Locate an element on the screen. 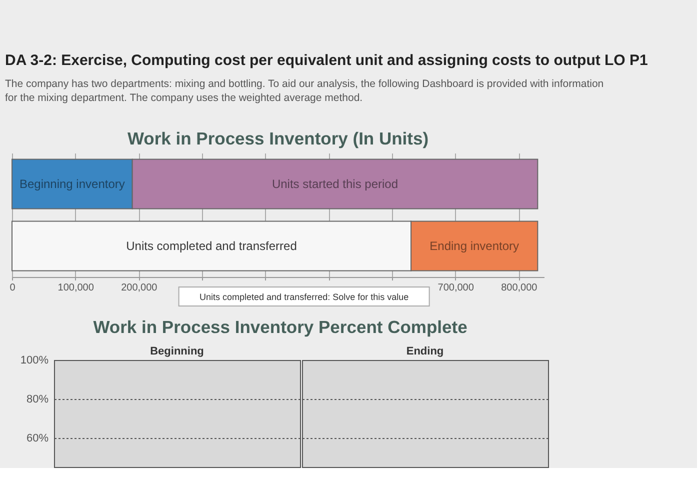 This screenshot has height=478, width=700. x-tick-label: Ending is located at coordinates (425, 352).